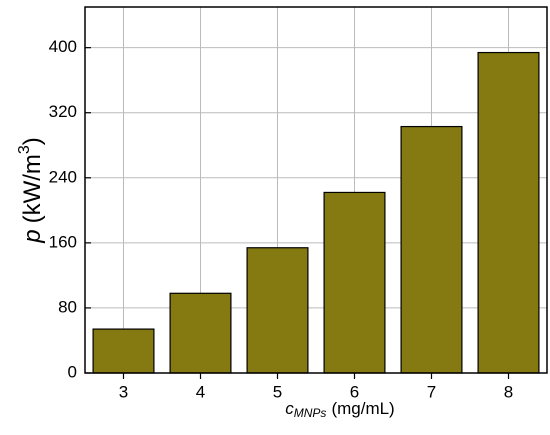 The image size is (550, 435). Describe the element at coordinates (289, 408) in the screenshot. I see `x-label-symbol: c` at that location.